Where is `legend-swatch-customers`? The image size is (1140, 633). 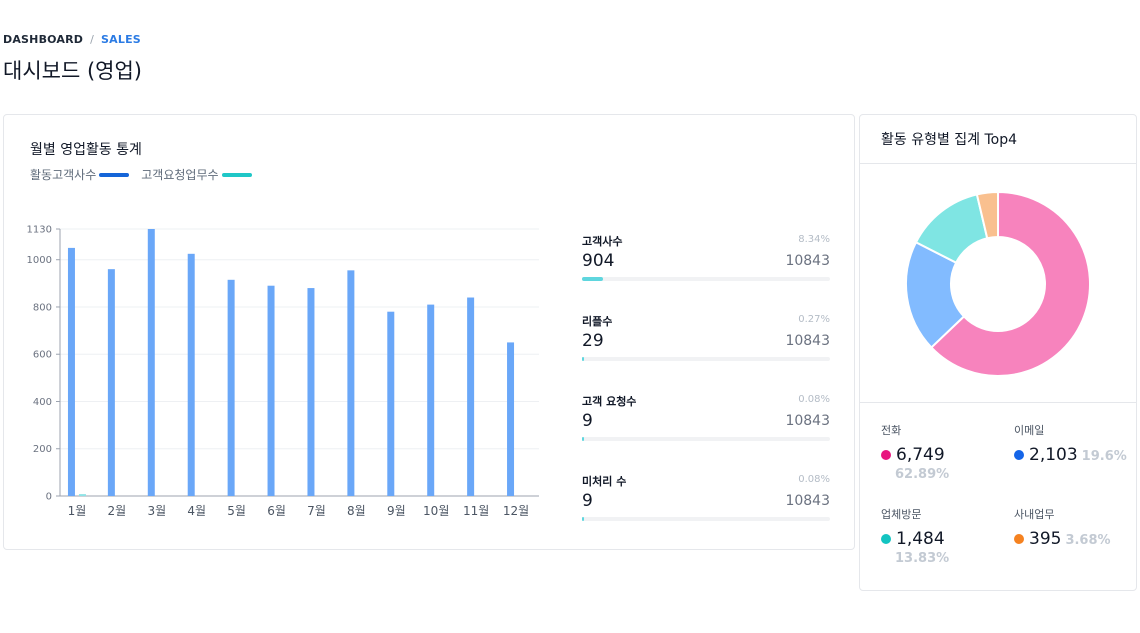 legend-swatch-customers is located at coordinates (114, 174).